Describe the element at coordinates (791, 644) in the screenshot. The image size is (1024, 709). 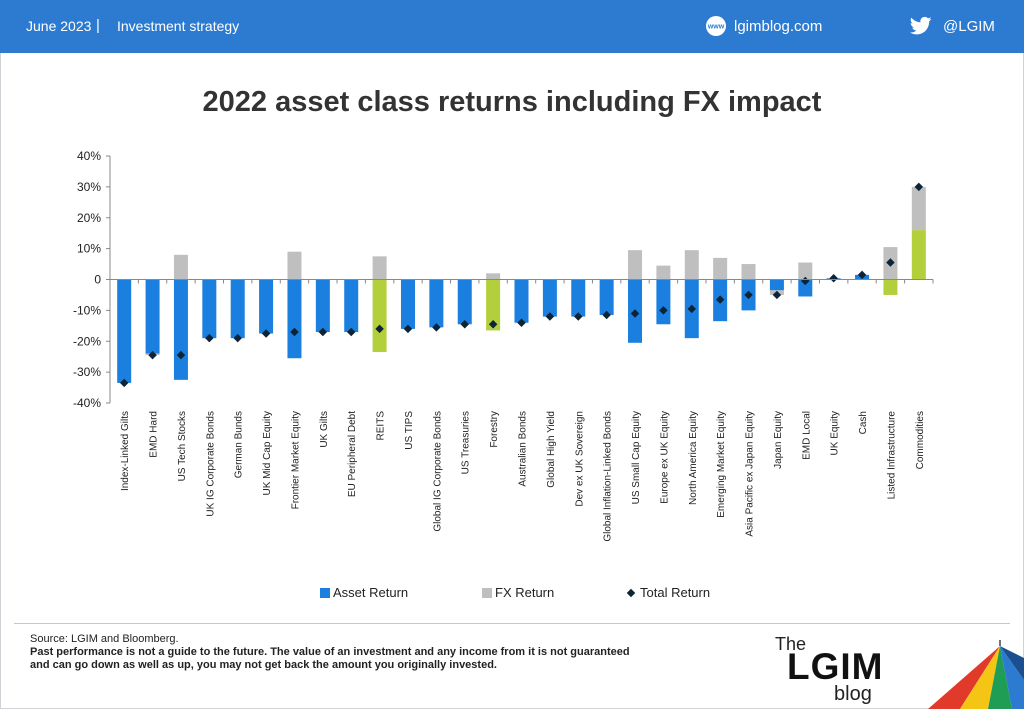
I see `logo-the-text: The` at that location.